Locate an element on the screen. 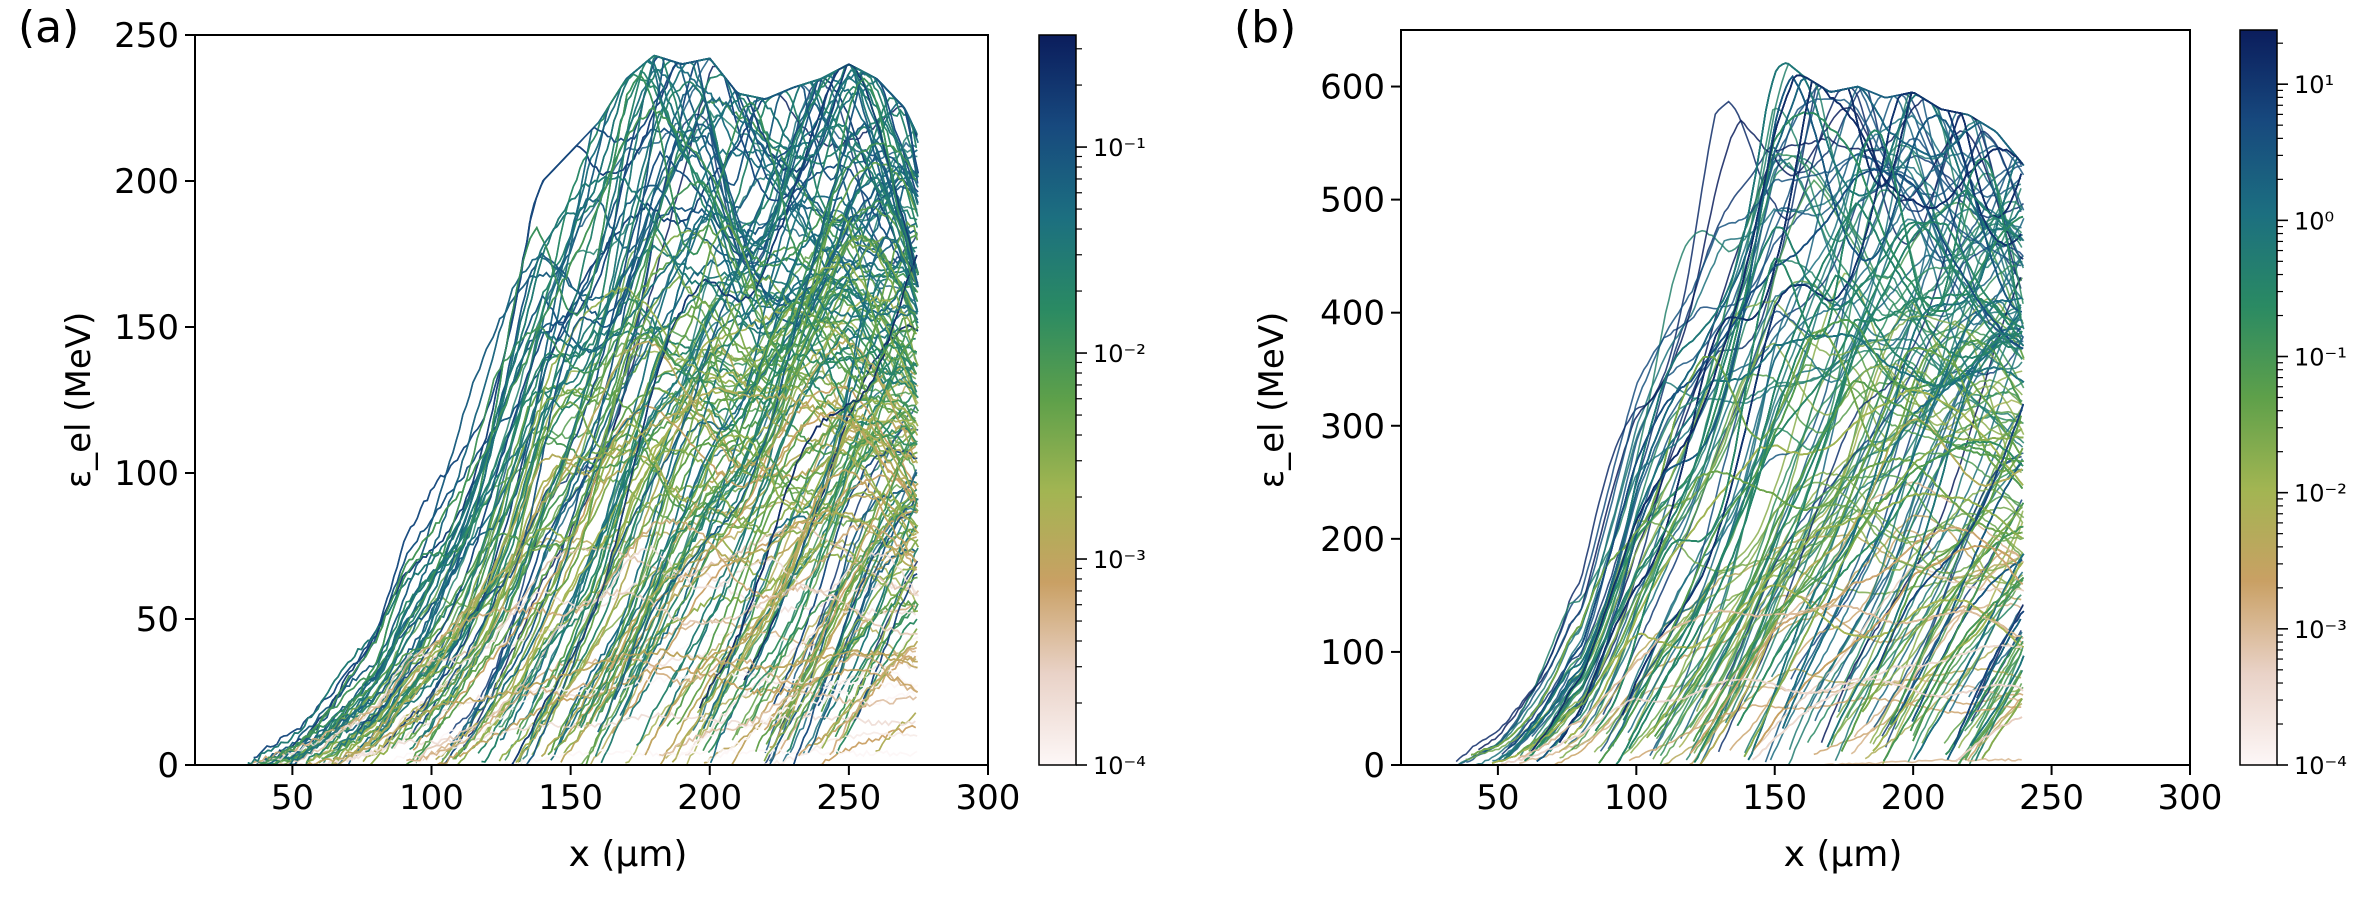  panel-b-x-ticks: 50 100 150 200 250 300 is located at coordinates (1849, 791).